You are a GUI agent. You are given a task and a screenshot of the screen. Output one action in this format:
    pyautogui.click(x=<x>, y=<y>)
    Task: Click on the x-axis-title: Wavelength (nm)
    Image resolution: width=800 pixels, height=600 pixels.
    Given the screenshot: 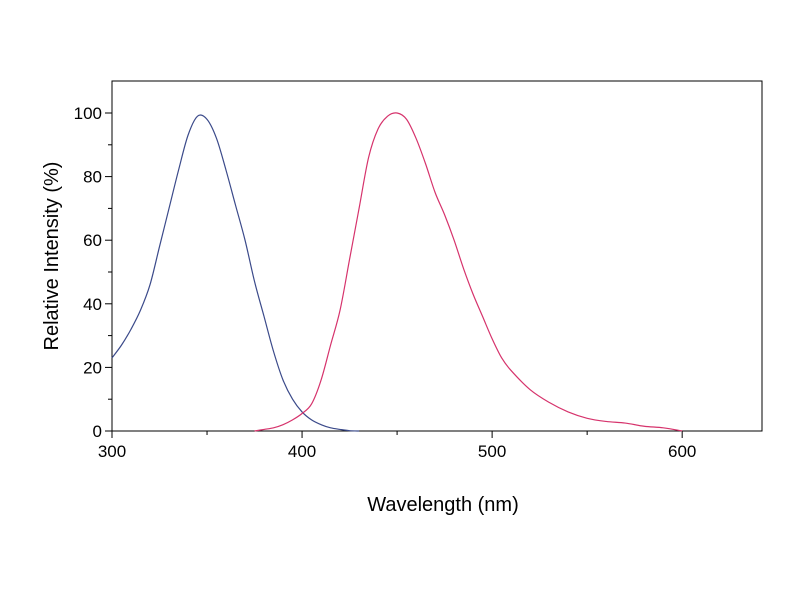 What is the action you would take?
    pyautogui.click(x=443, y=505)
    